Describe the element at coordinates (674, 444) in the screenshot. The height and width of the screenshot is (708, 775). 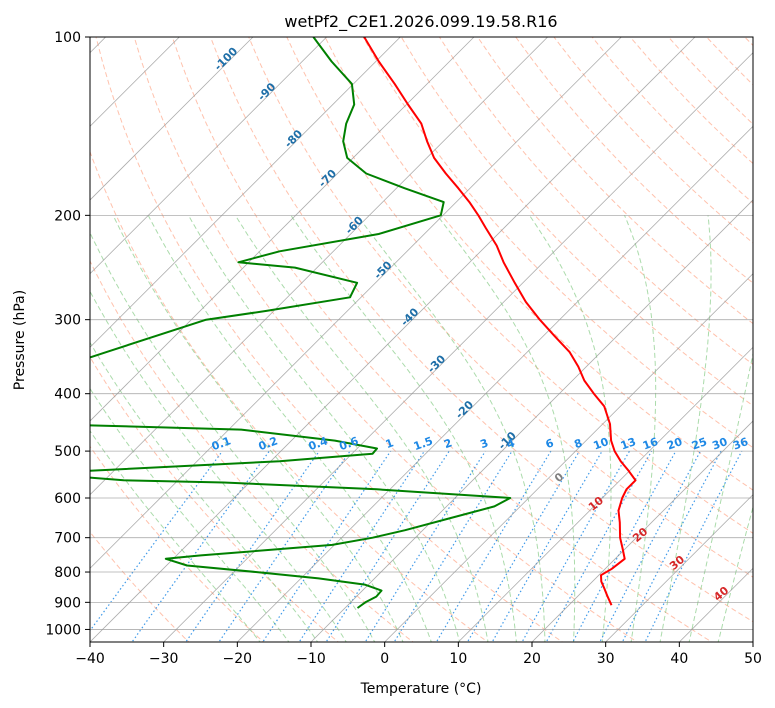
I see `mixing-ratio-label: 20` at that location.